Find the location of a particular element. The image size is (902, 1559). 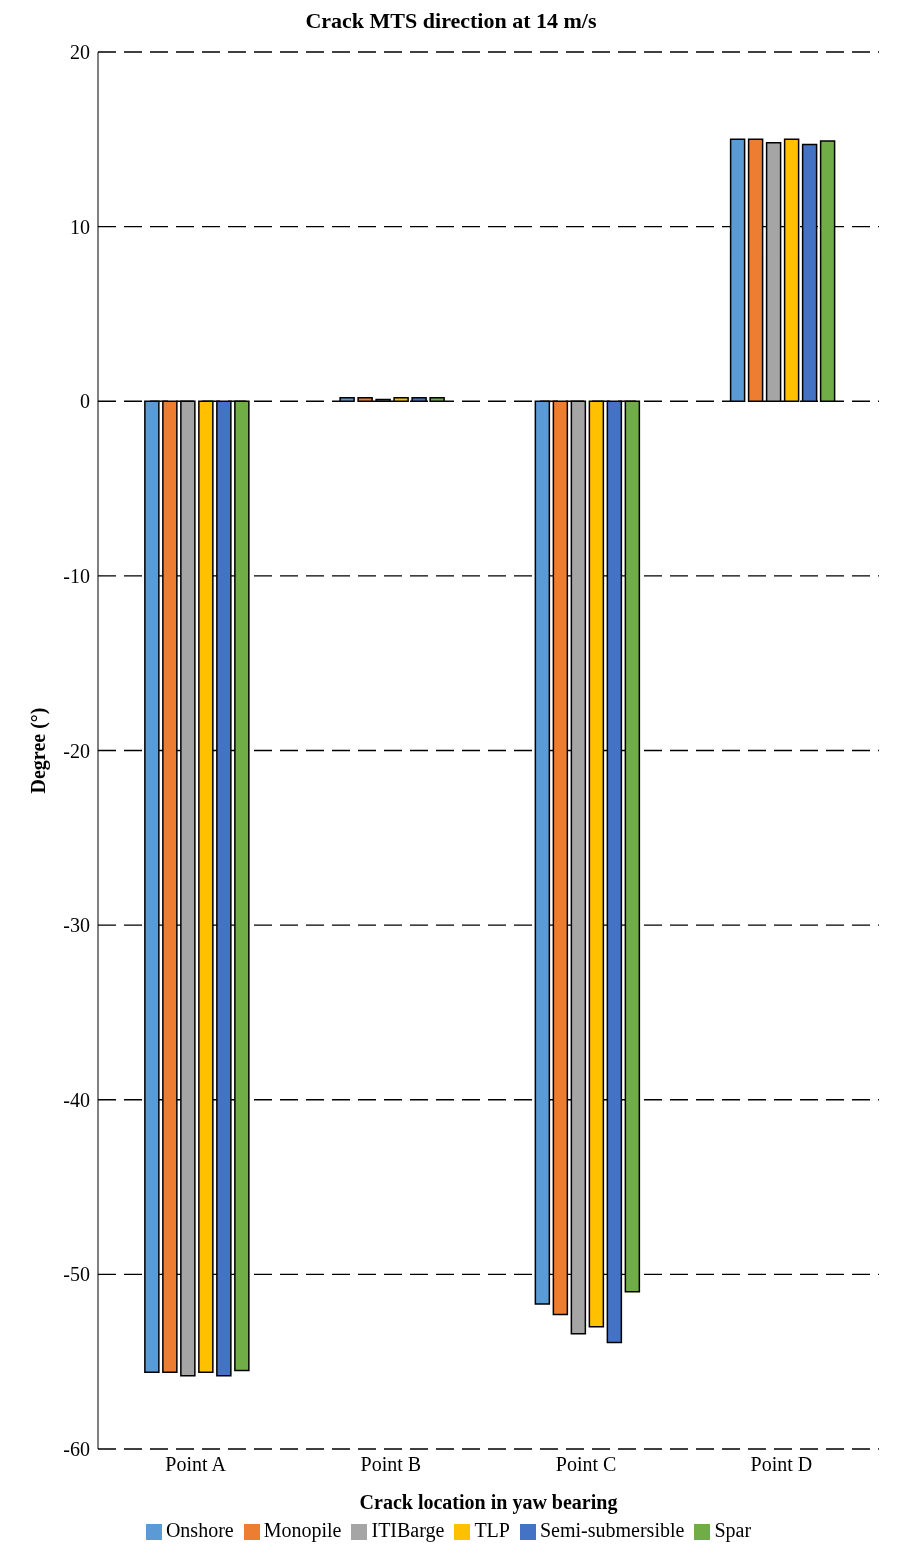

legend-label: ITIBarge is located at coordinates (408, 1530).